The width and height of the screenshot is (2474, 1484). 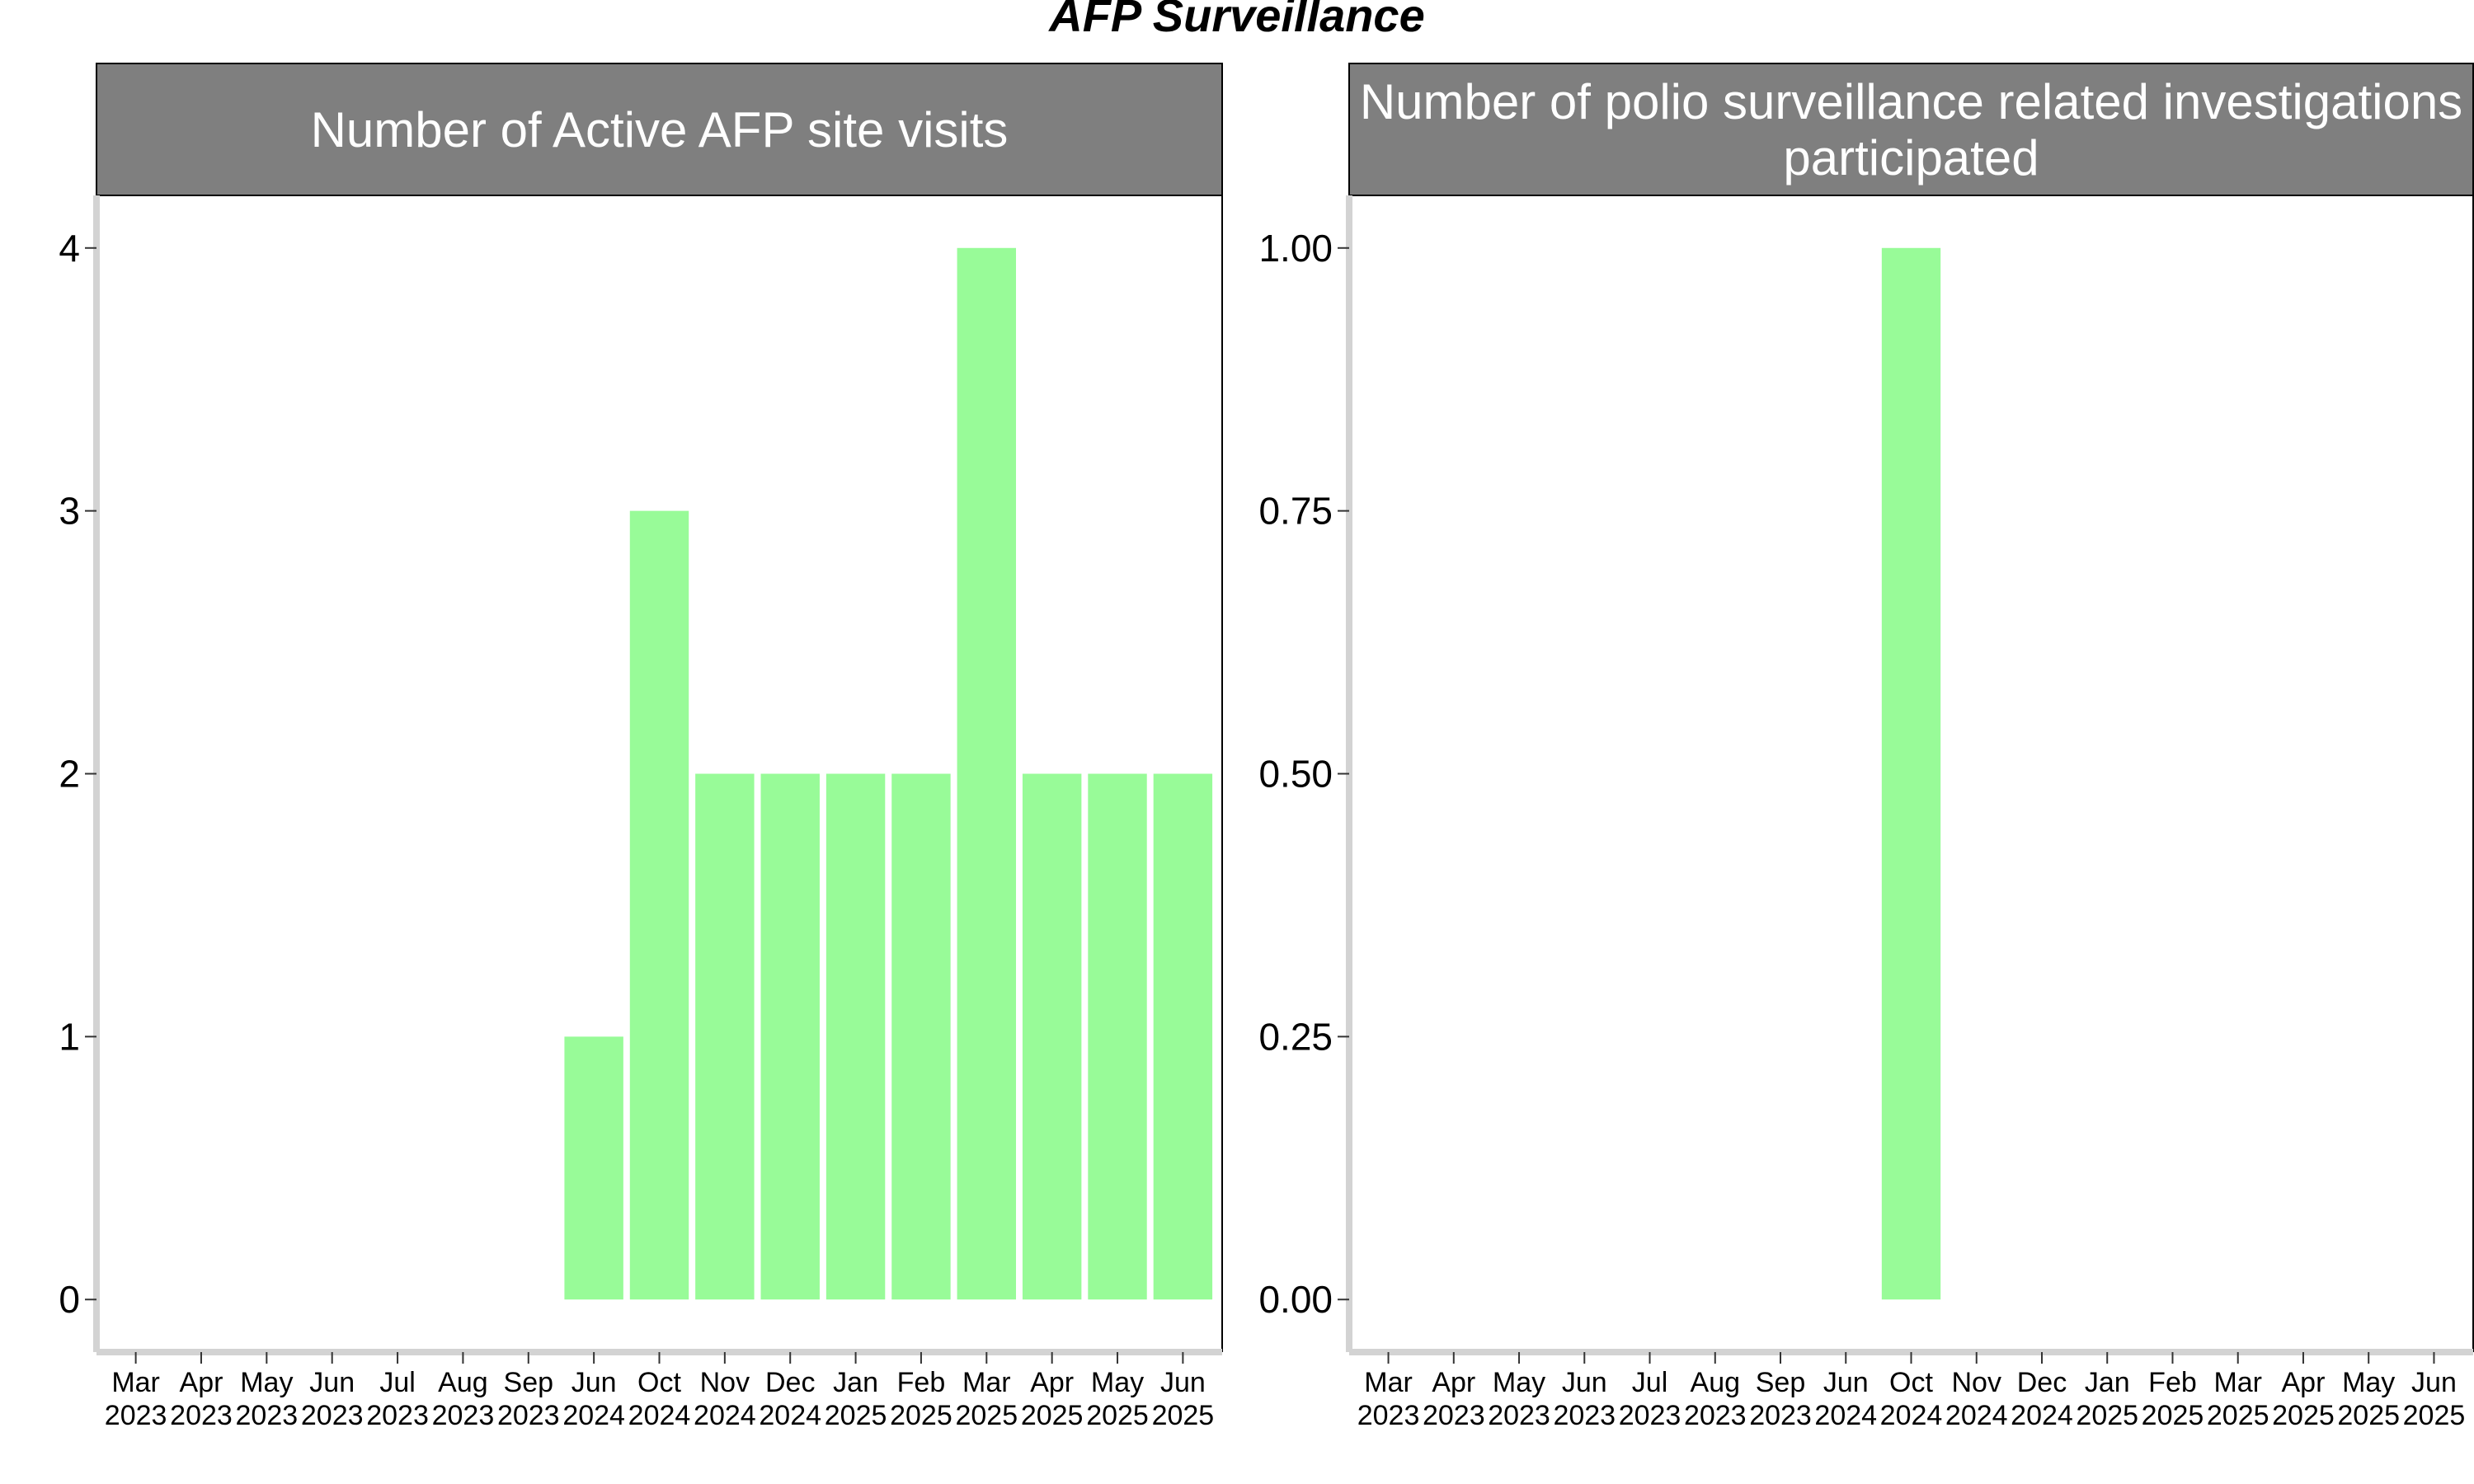 What do you see at coordinates (1295, 249) in the screenshot?
I see `y-tick-label: 1.00` at bounding box center [1295, 249].